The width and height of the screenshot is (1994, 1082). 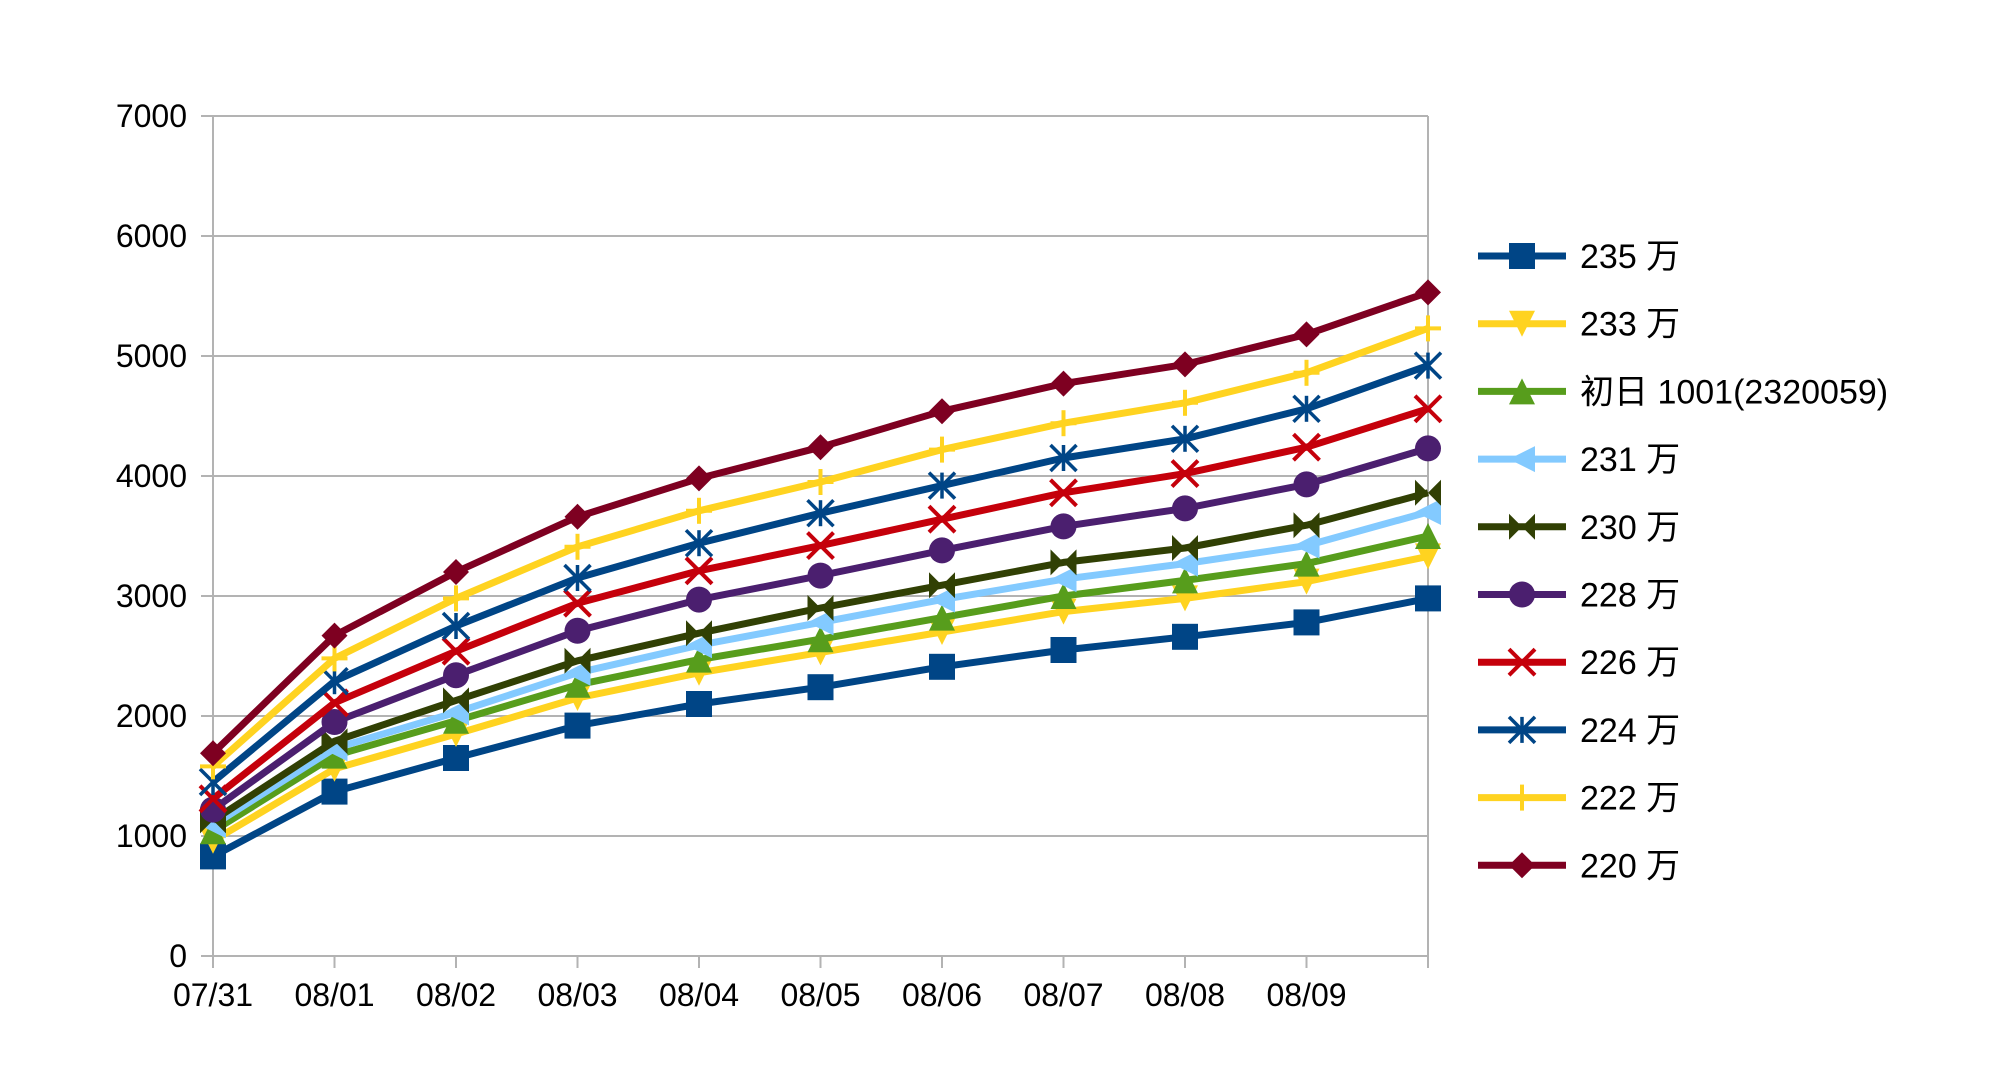 What do you see at coordinates (1063, 995) in the screenshot?
I see `x-tick-label: 08/07` at bounding box center [1063, 995].